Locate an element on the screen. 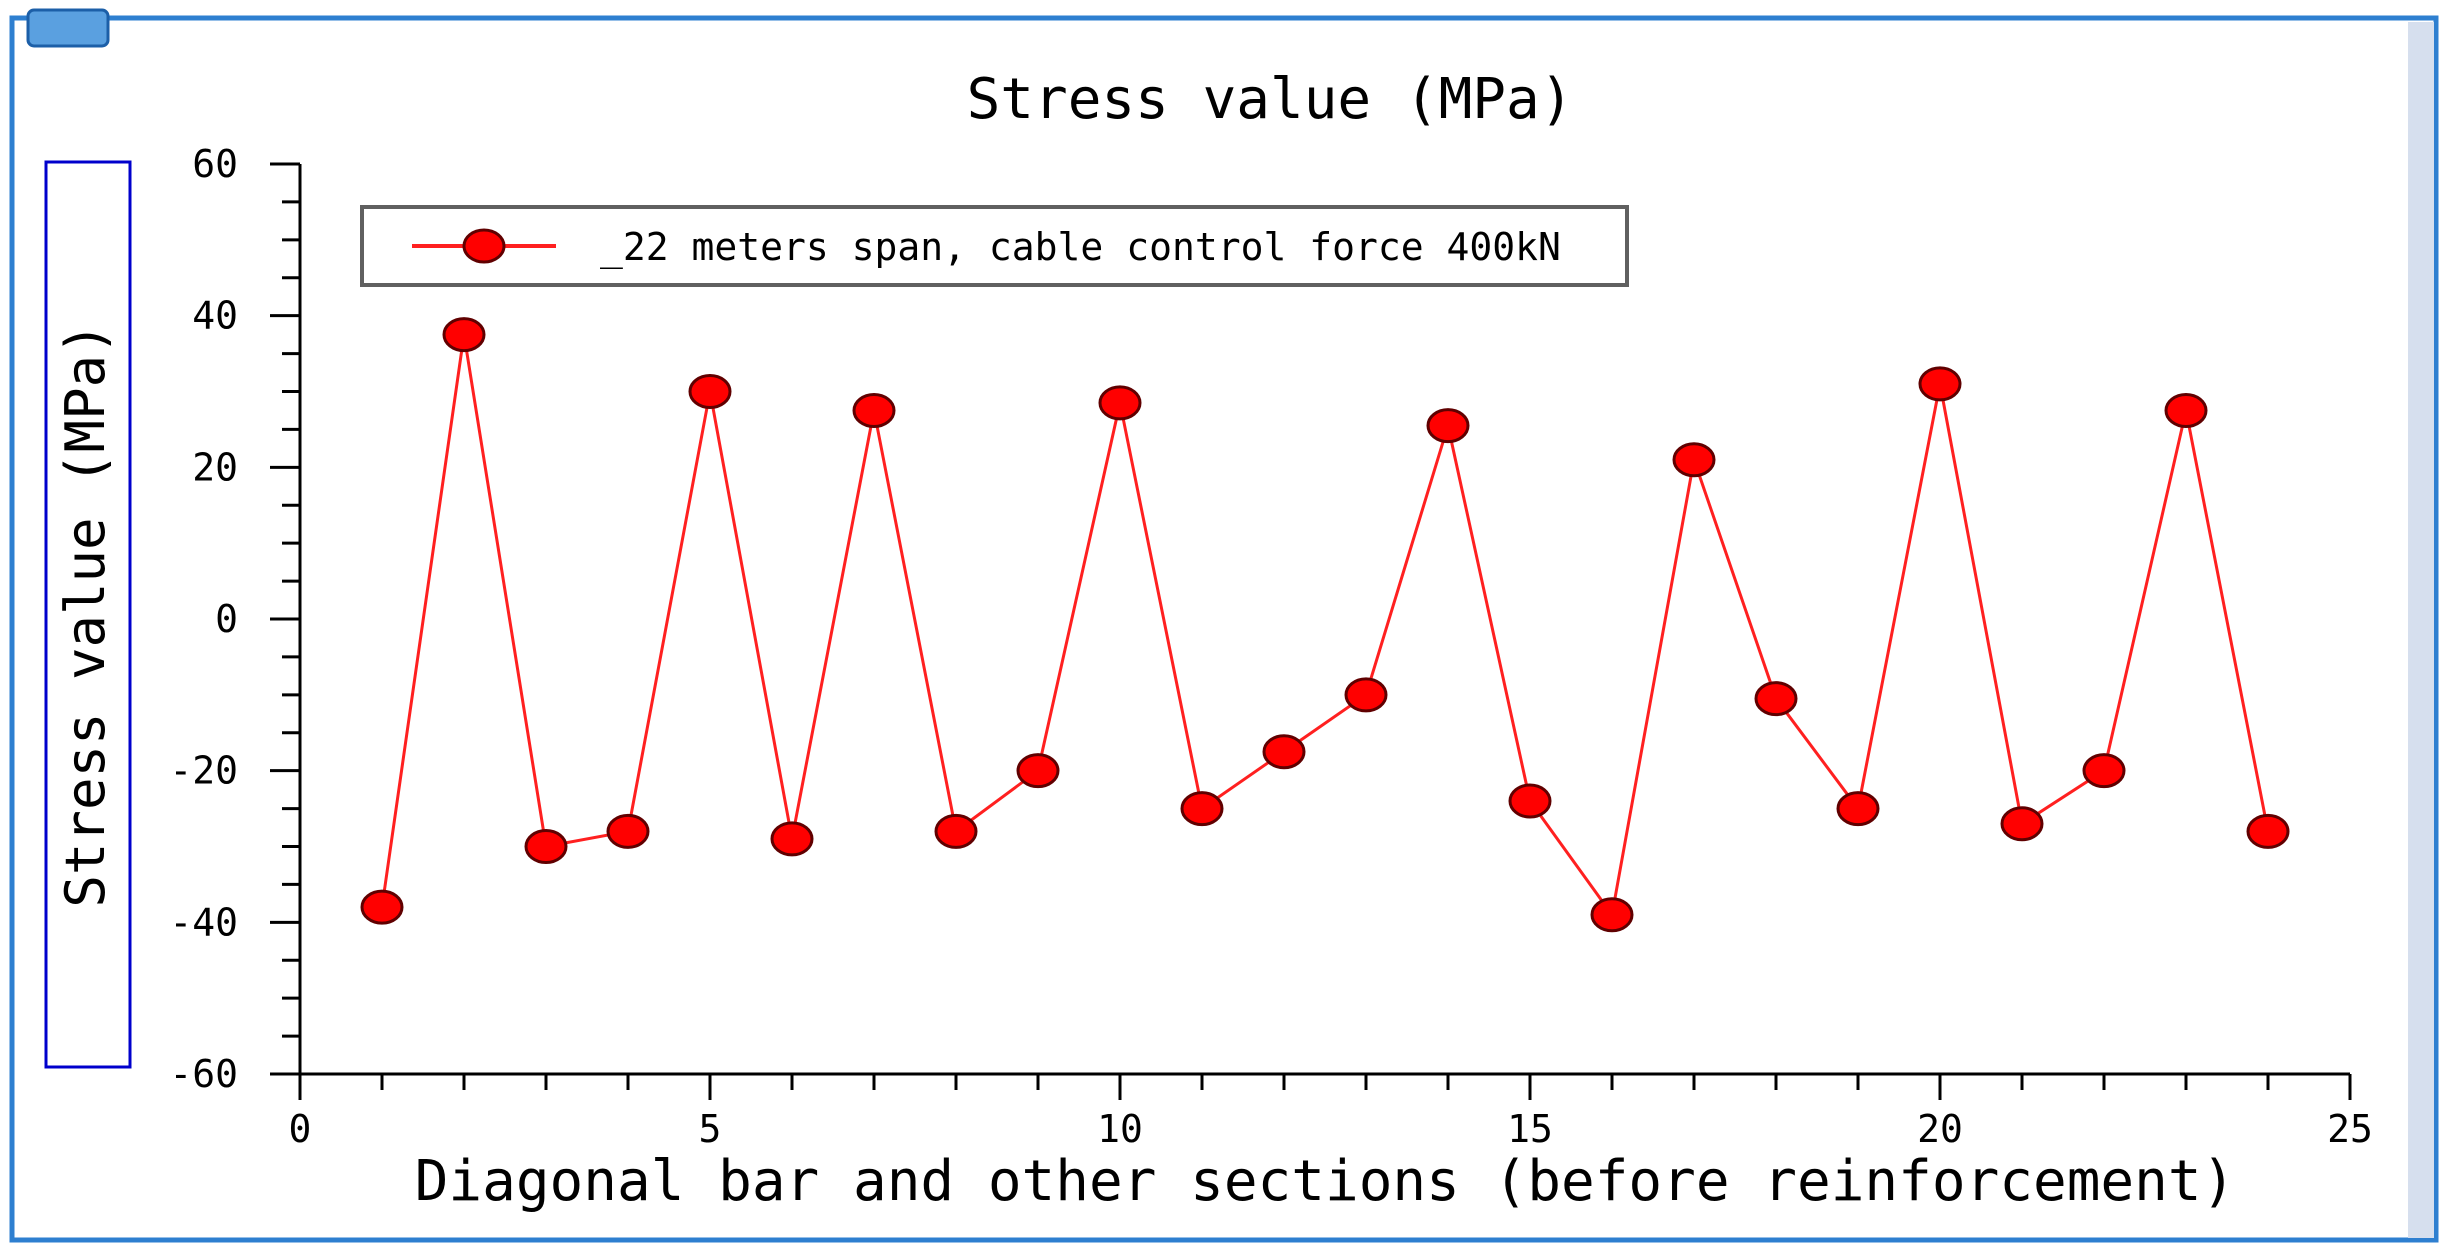  y-axis-label: Stress value (MPa) is located at coordinates (85, 614).